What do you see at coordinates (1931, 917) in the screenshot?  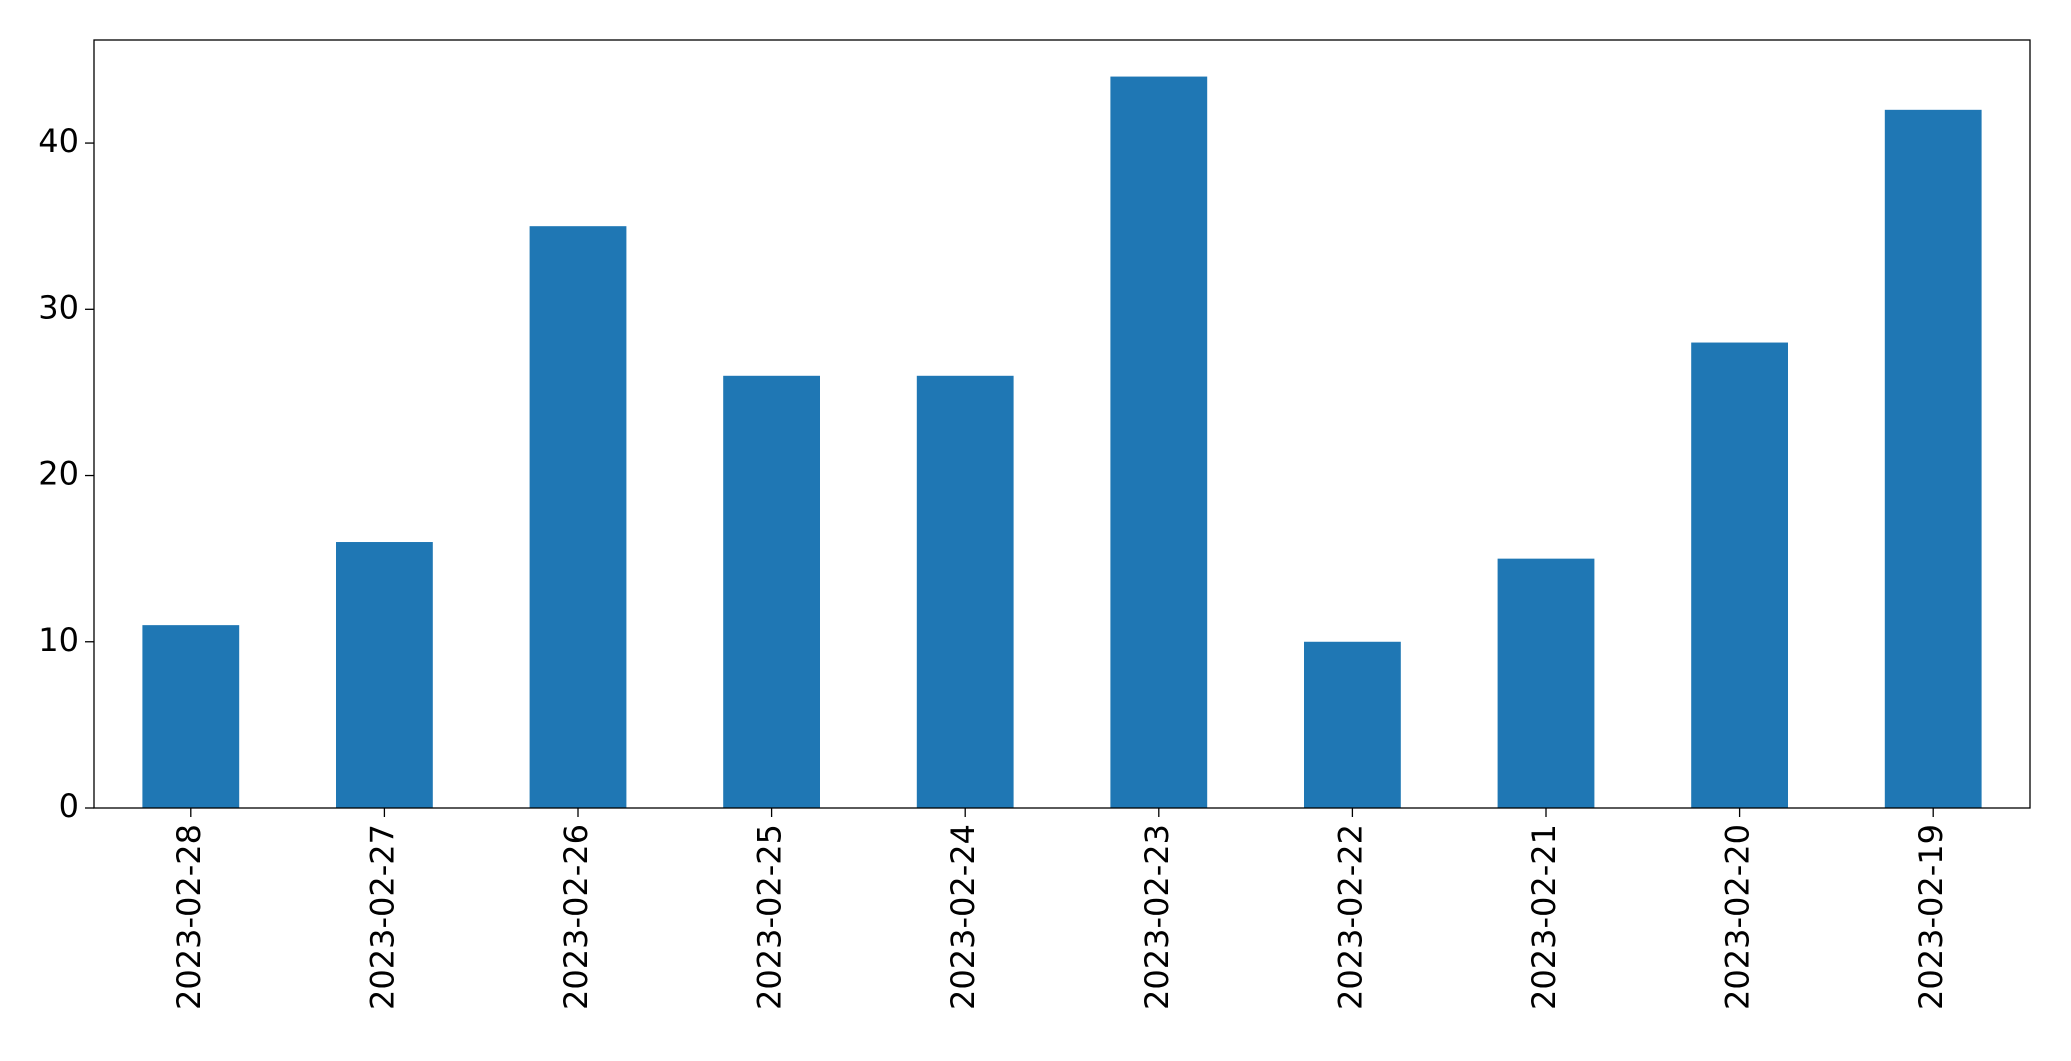 I see `x-tick-label: 2023-02-19` at bounding box center [1931, 917].